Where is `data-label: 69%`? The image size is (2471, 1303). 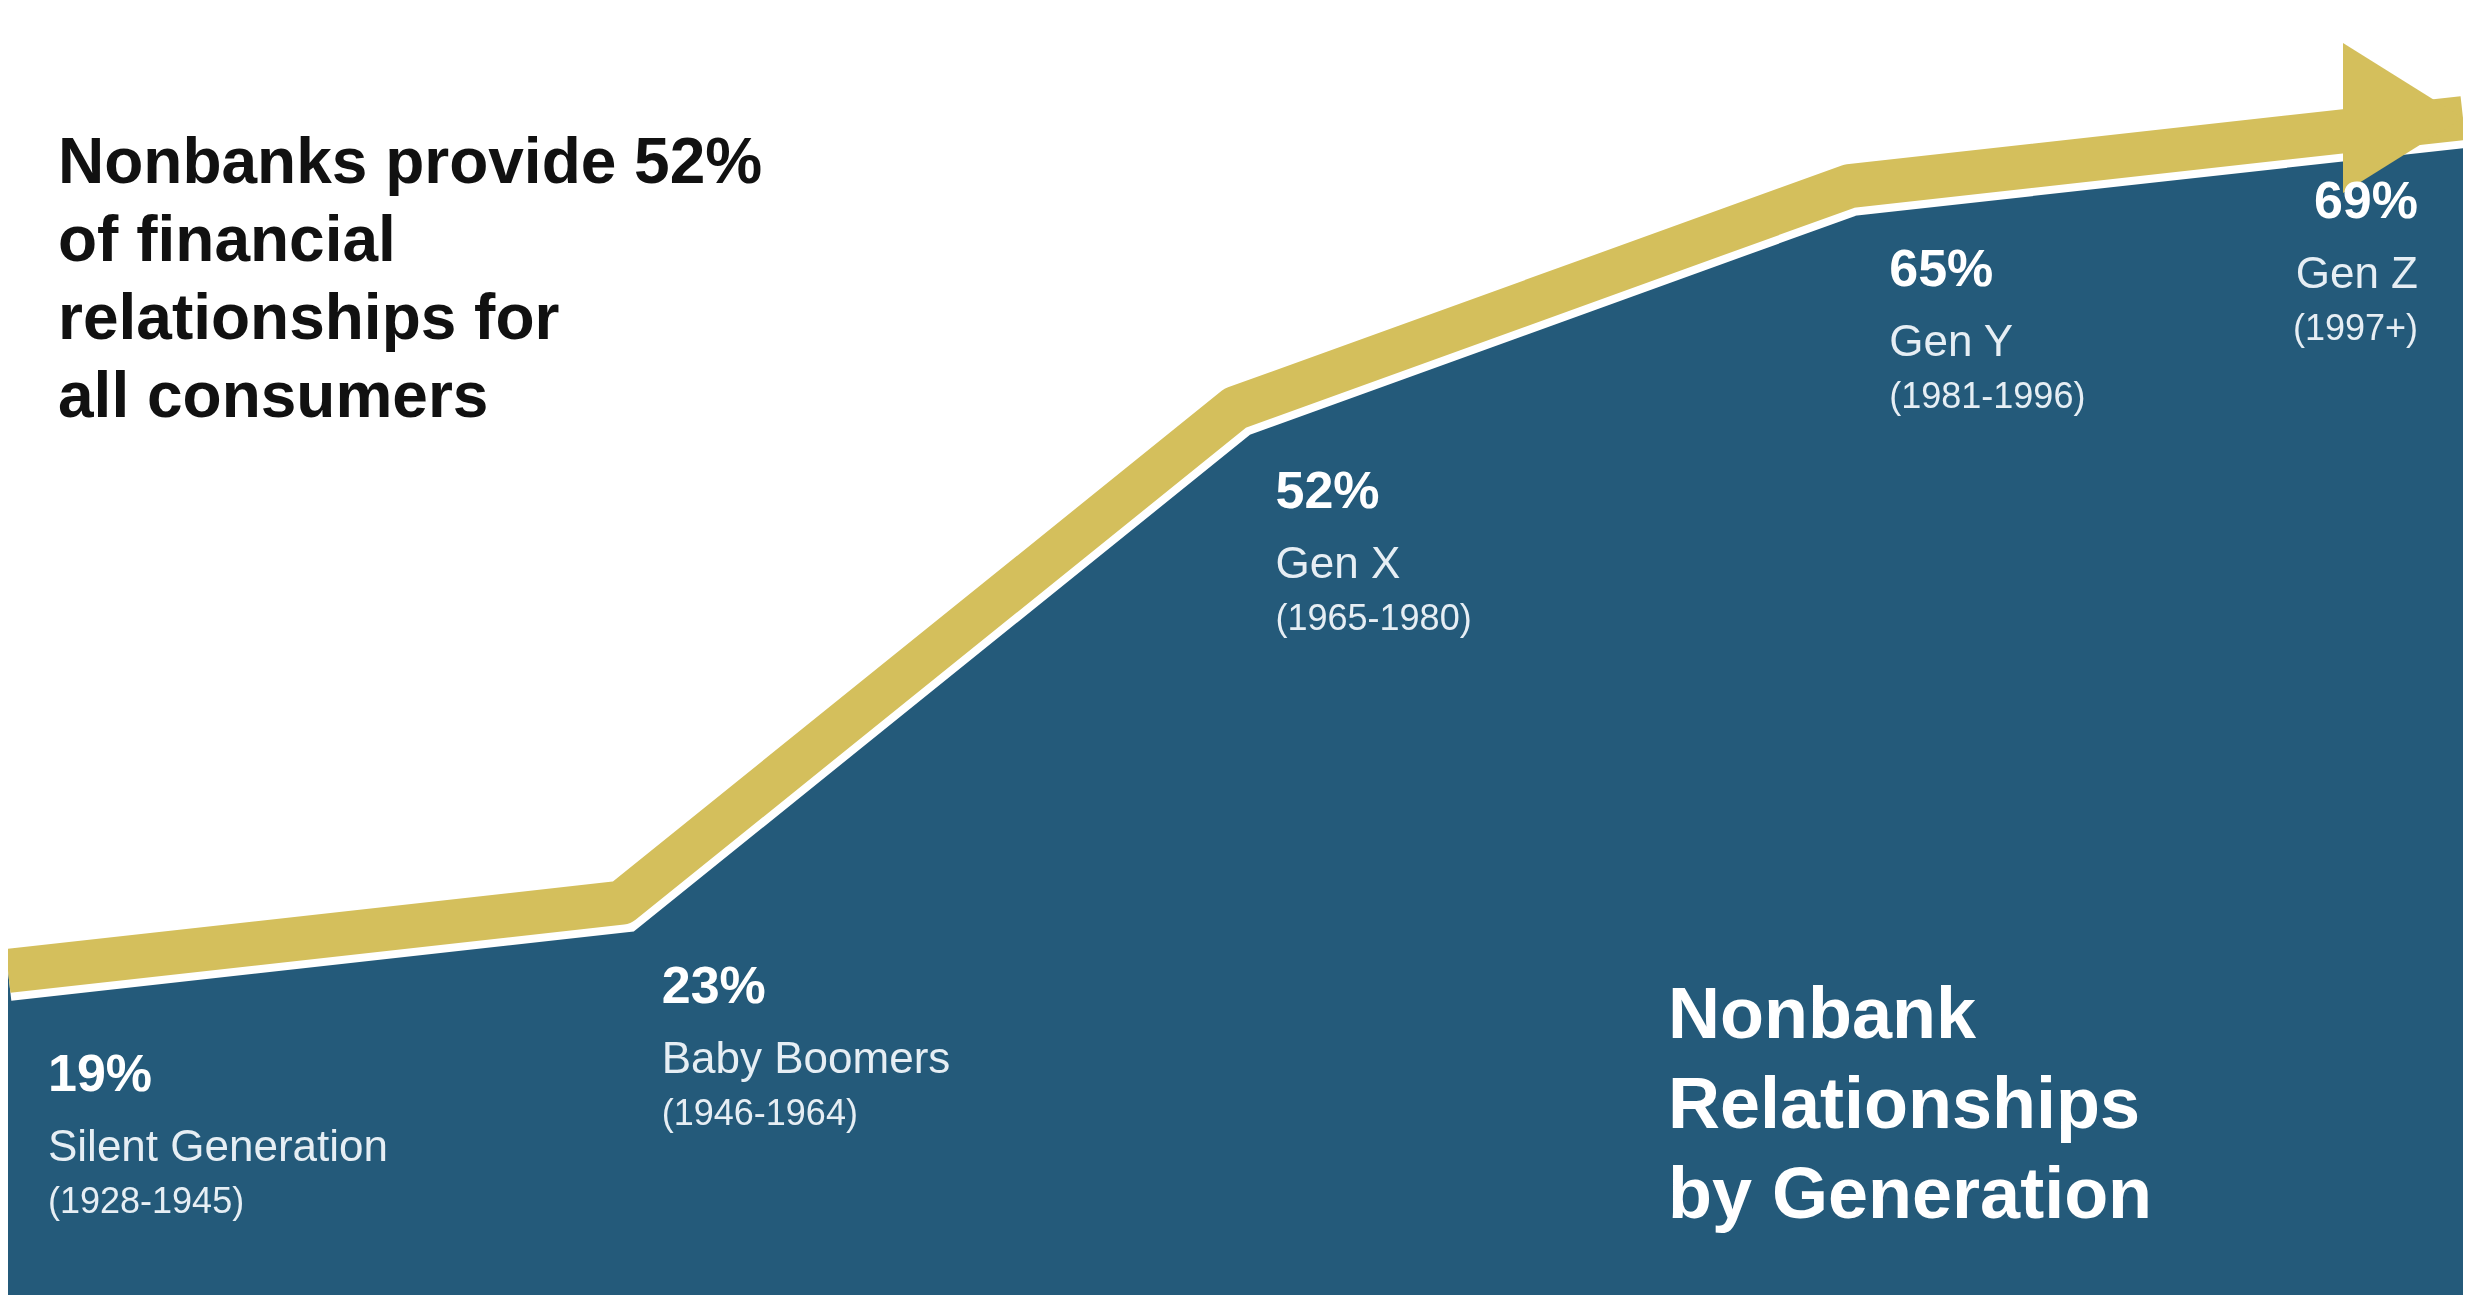
data-label: 69% is located at coordinates (2365, 200).